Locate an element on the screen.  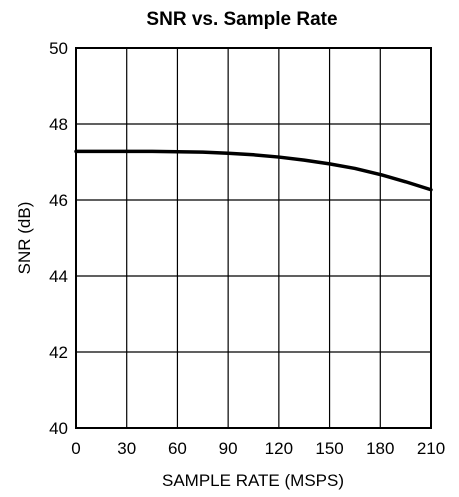
x-tick-label: 210 is located at coordinates (431, 448).